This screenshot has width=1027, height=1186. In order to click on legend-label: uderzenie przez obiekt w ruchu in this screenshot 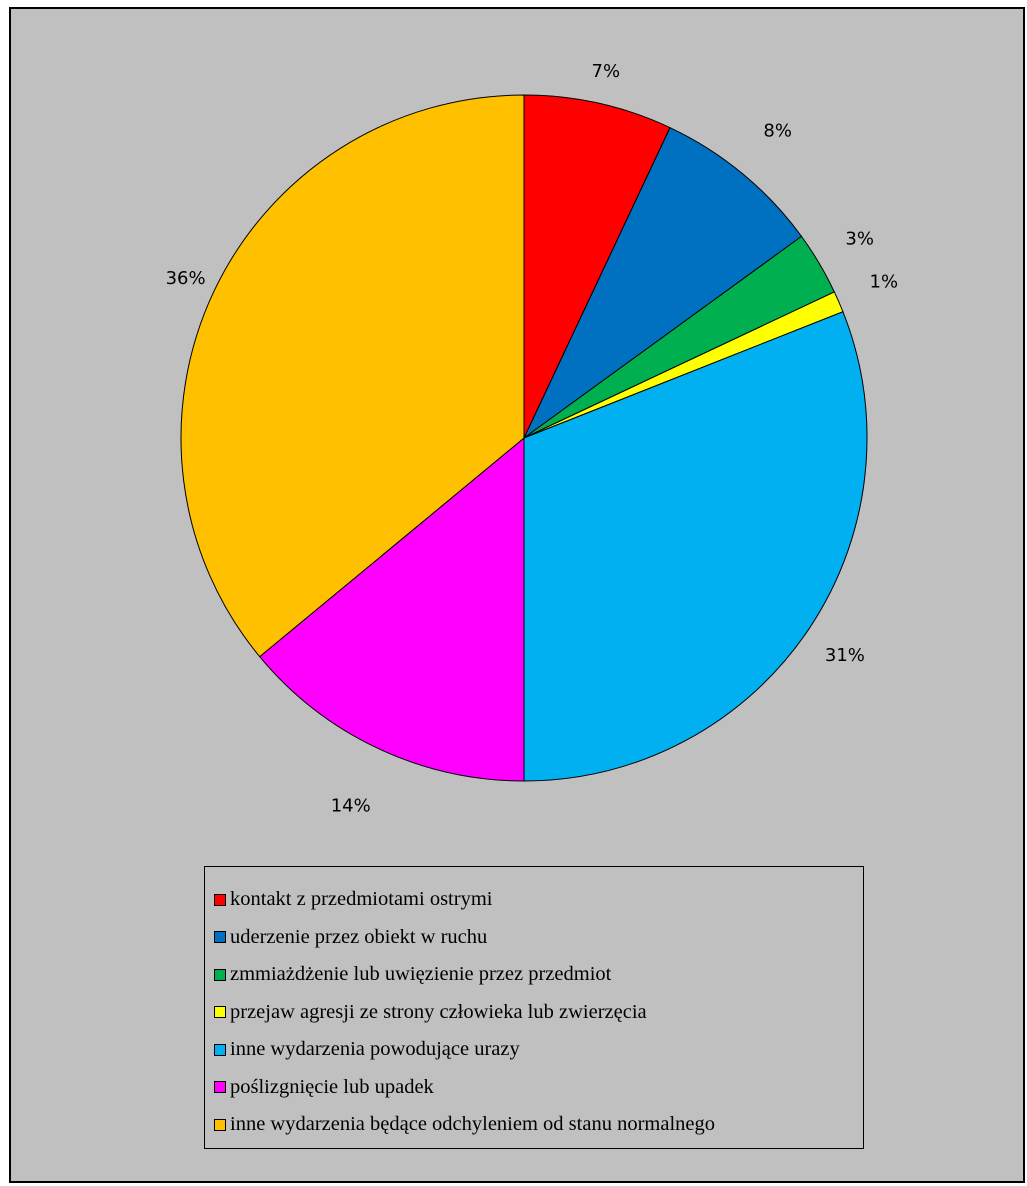, I will do `click(359, 936)`.